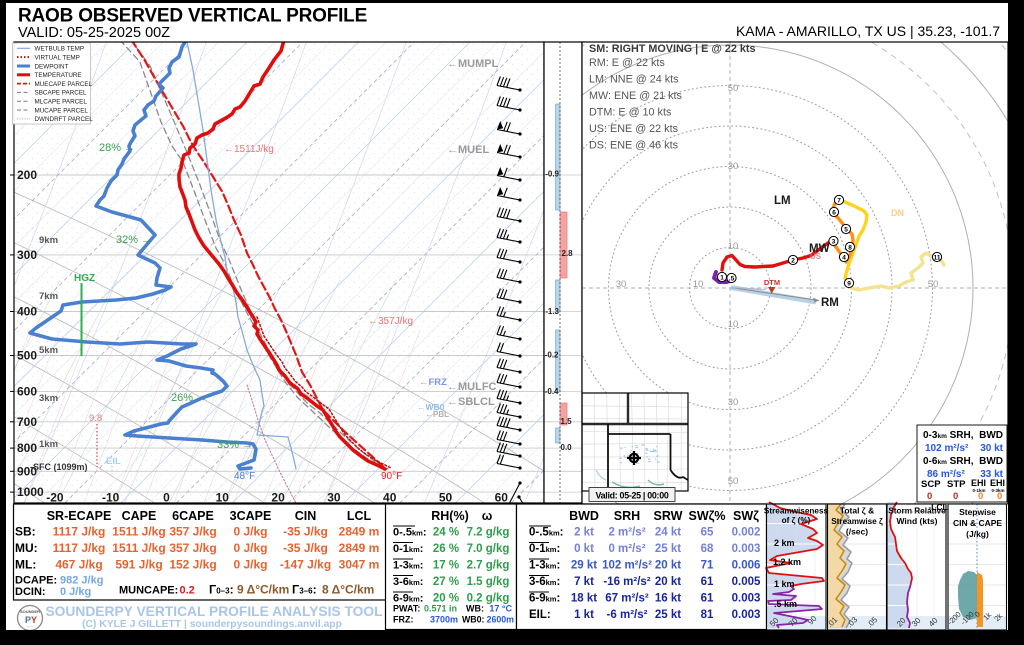 The image size is (1024, 645). I want to click on svg-text: MLCAPE PARCEL, so click(61, 102).